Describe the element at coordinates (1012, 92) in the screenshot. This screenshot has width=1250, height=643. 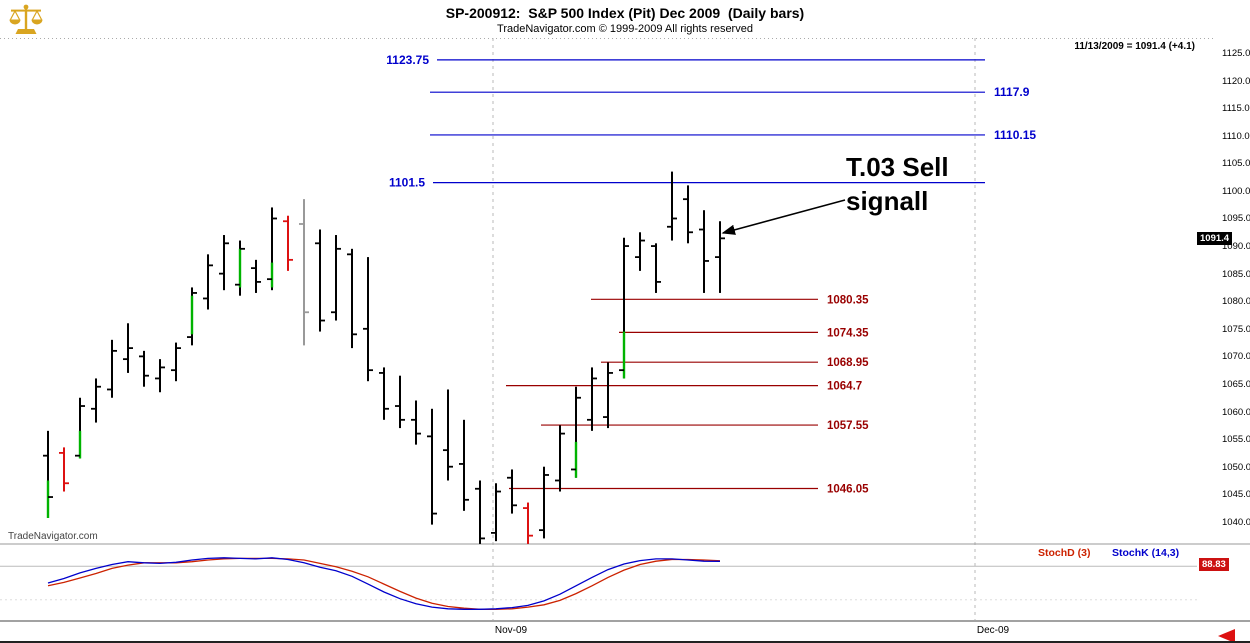
I see `price-level-label: 1117.9` at that location.